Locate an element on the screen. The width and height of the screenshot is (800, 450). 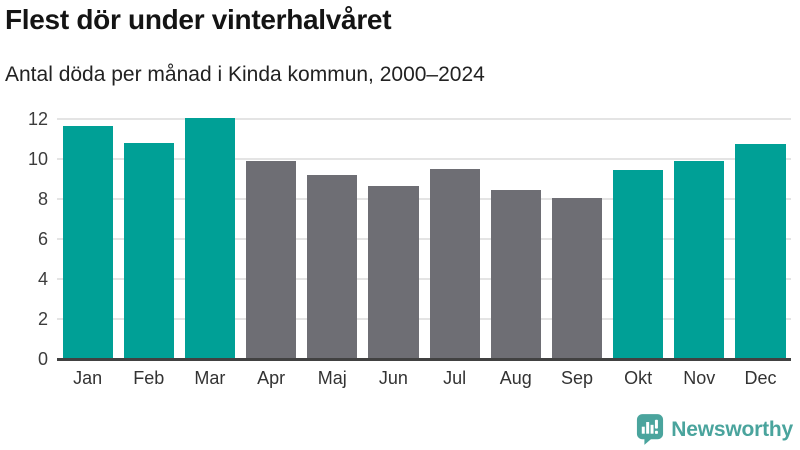
y-tick-label: 2 is located at coordinates (42, 319).